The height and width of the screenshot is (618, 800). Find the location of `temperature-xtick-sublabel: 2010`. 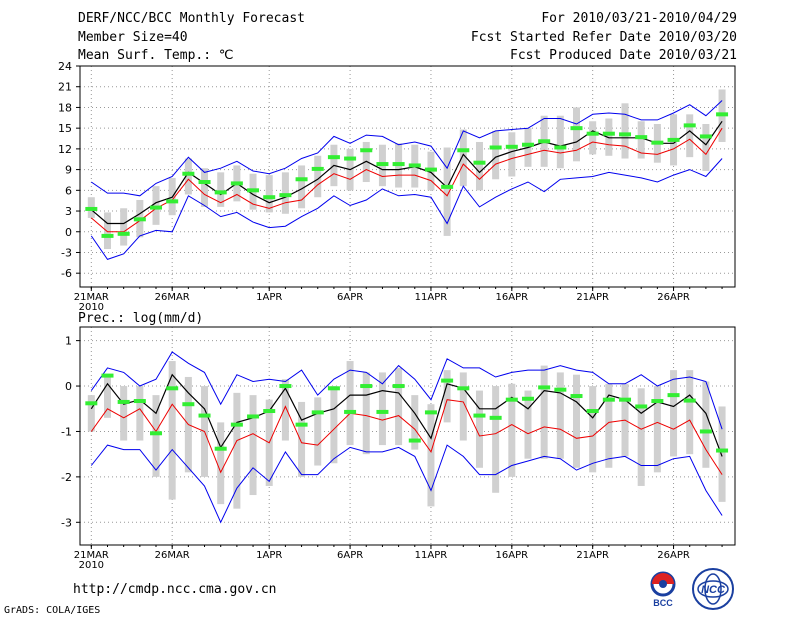

temperature-xtick-sublabel: 2010 is located at coordinates (91, 307).